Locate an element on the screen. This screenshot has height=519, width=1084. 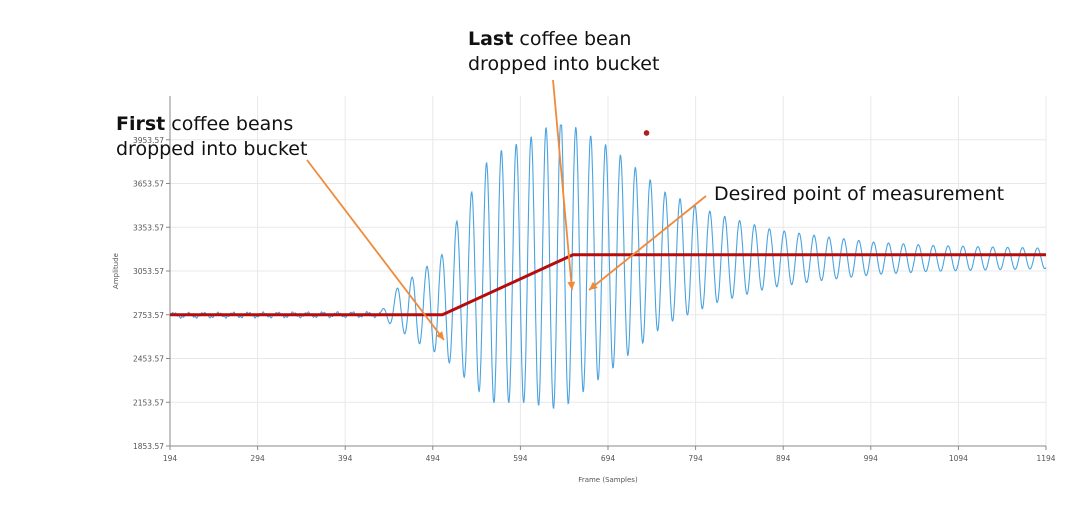
x-tick-label-4: 594 is located at coordinates (520, 458).